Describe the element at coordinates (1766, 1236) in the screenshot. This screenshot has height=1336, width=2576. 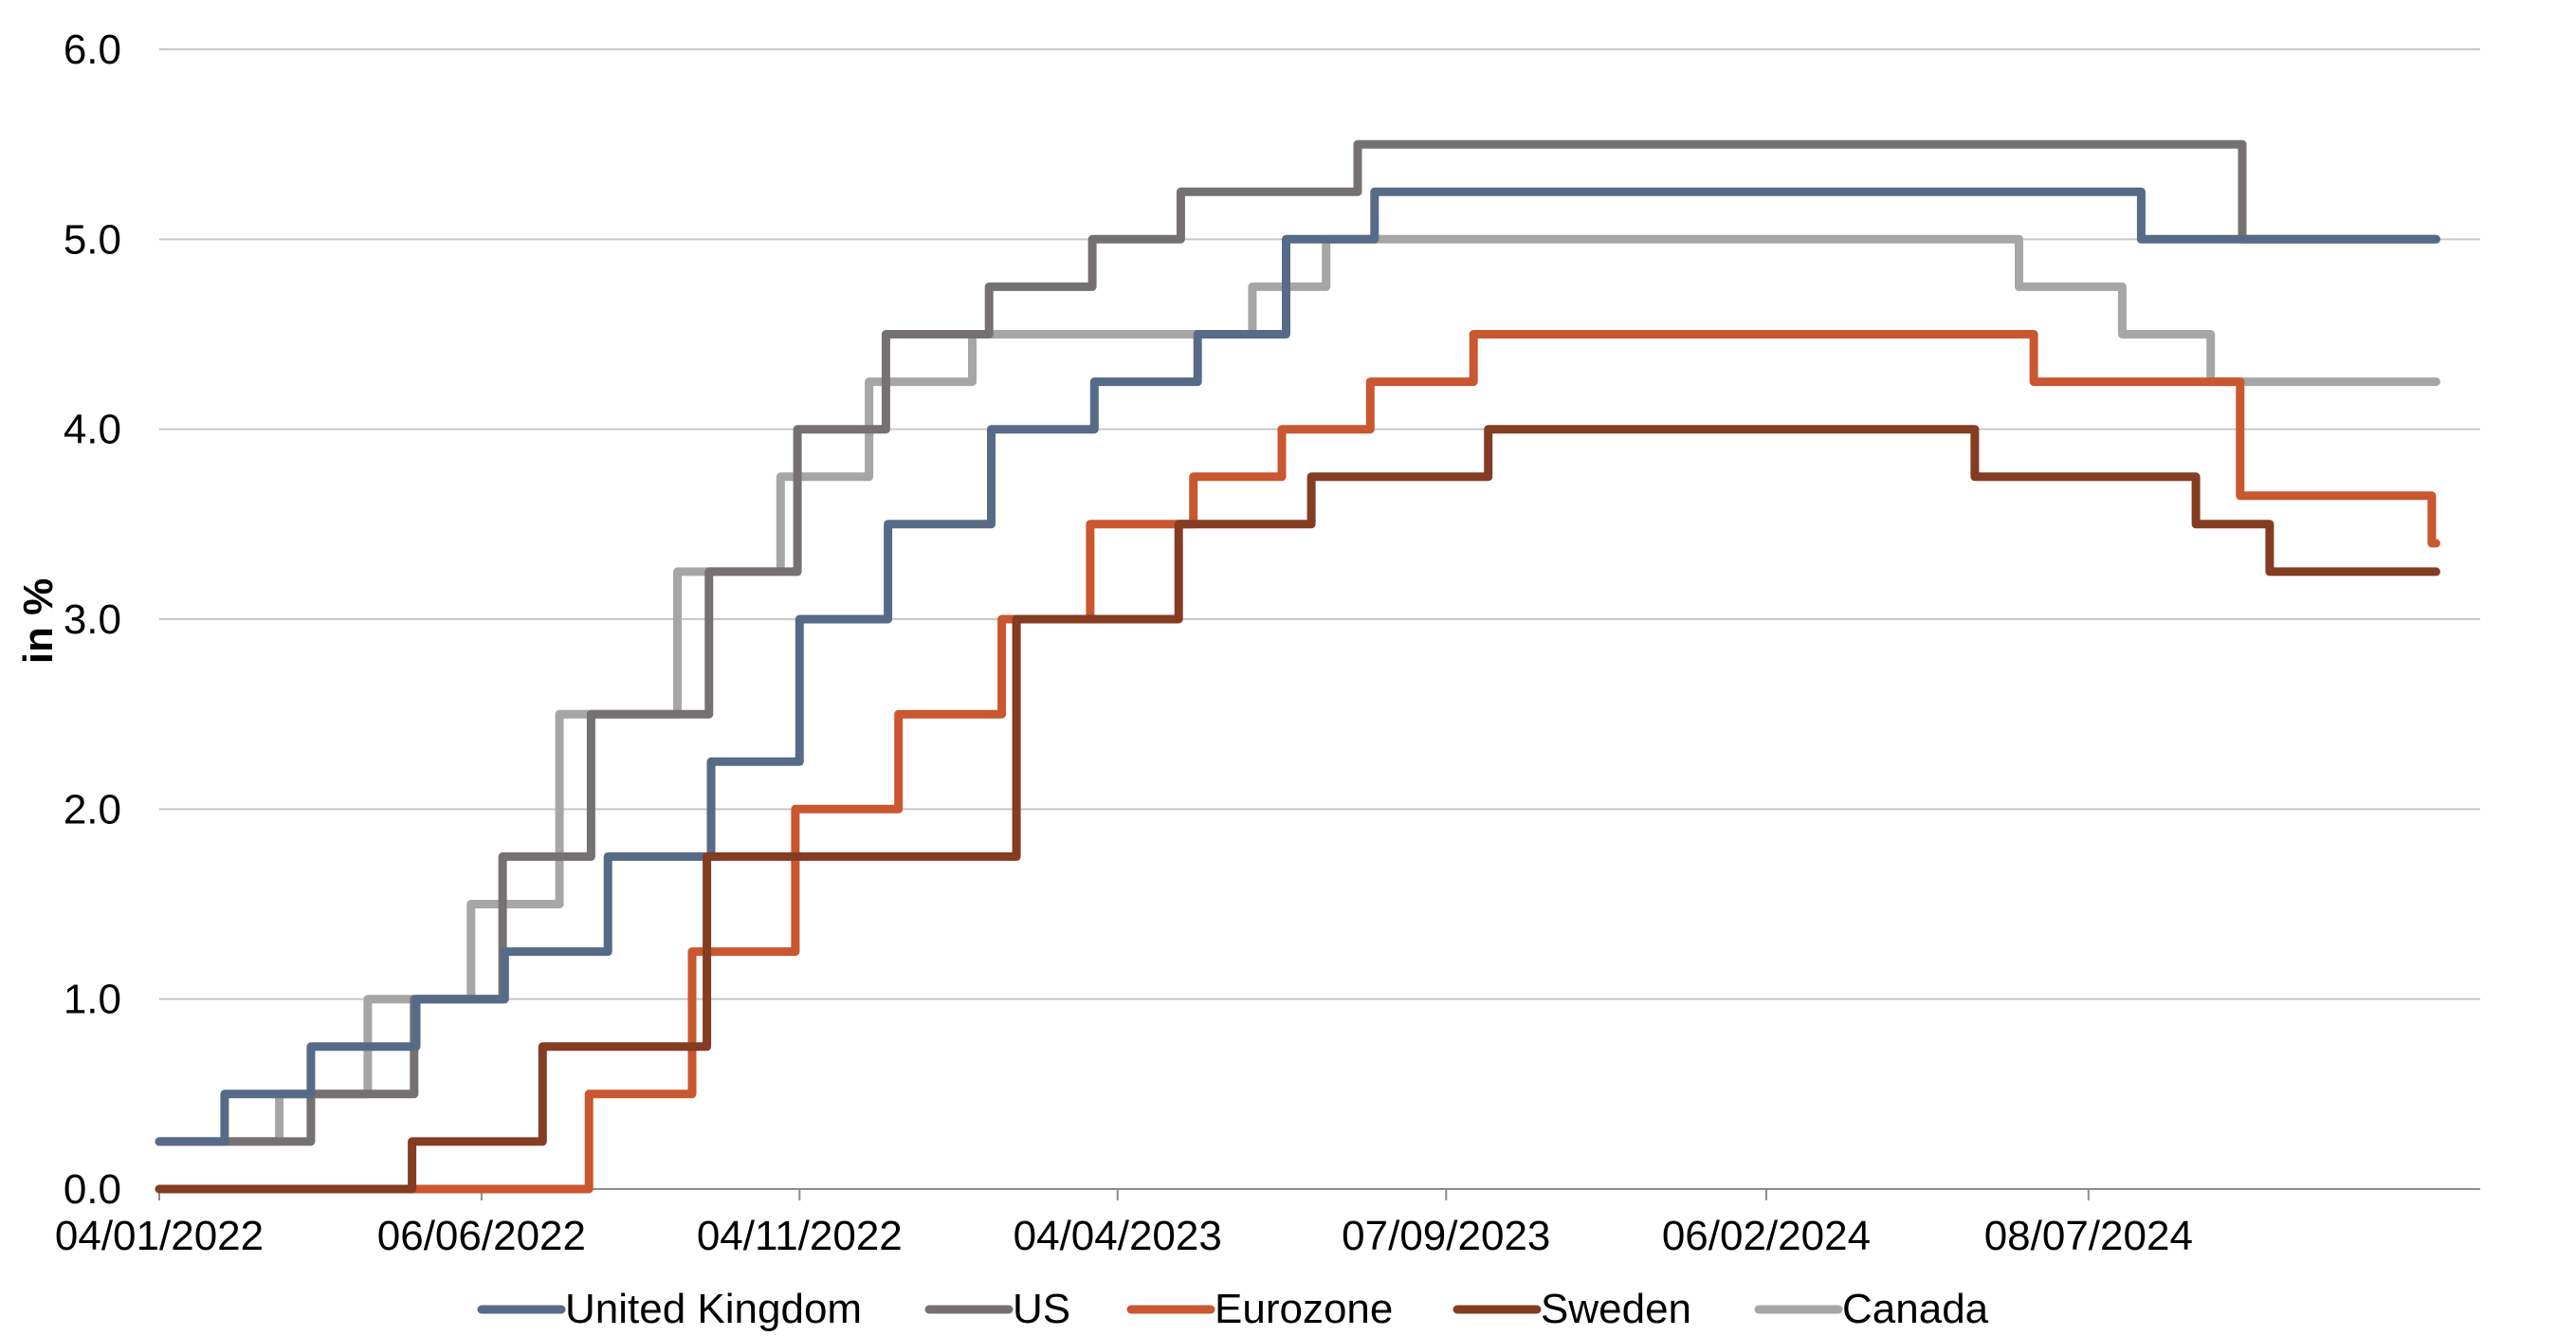
I see `x-tick-label: 06/02/2024` at that location.